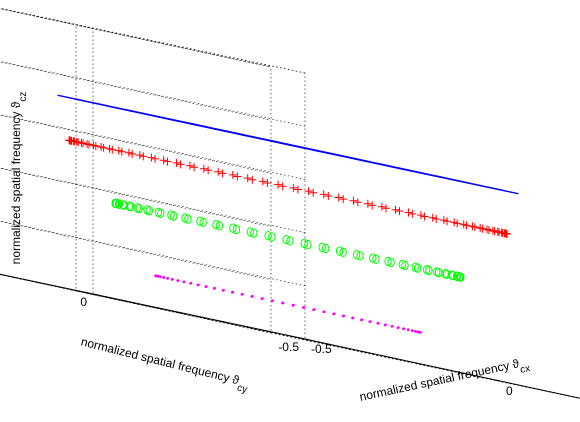 The image size is (580, 422). I want to click on y-tick-label: 0, so click(83, 302).